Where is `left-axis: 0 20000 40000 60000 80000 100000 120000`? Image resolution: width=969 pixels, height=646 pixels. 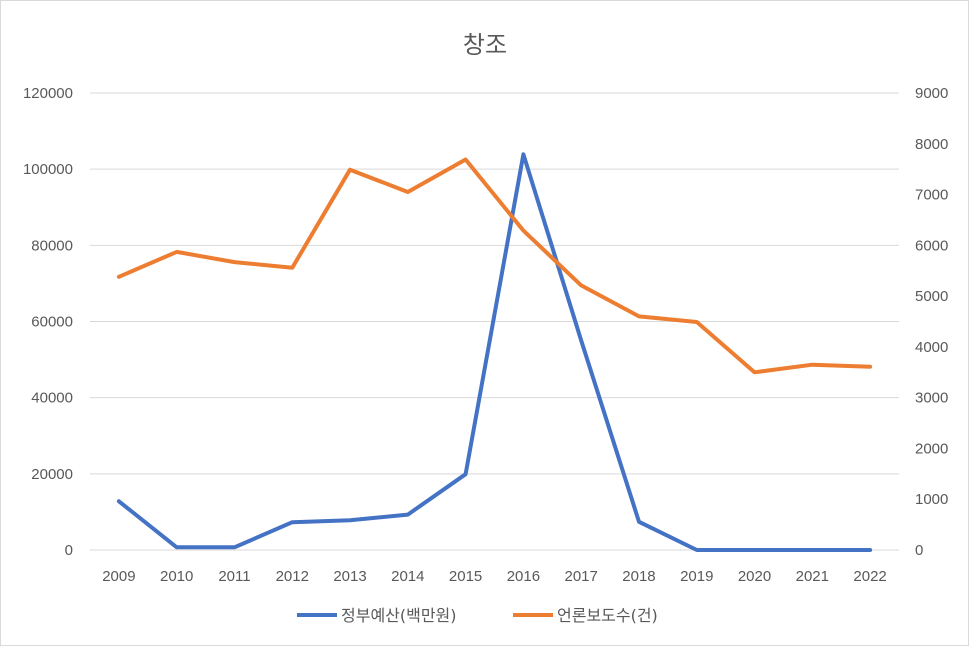 left-axis: 0 20000 40000 60000 80000 100000 120000 is located at coordinates (48, 322).